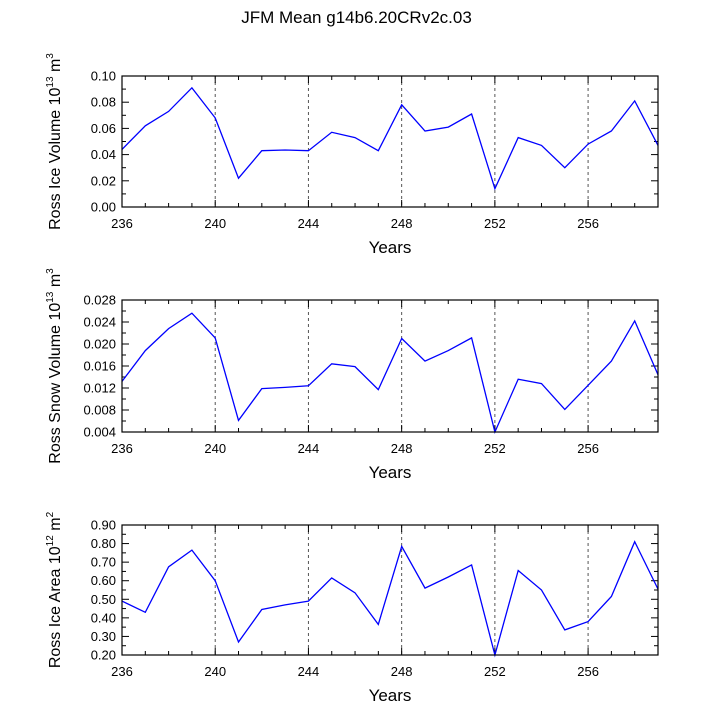  Describe the element at coordinates (99, 432) in the screenshot. I see `y-tick-label: 0.004` at that location.